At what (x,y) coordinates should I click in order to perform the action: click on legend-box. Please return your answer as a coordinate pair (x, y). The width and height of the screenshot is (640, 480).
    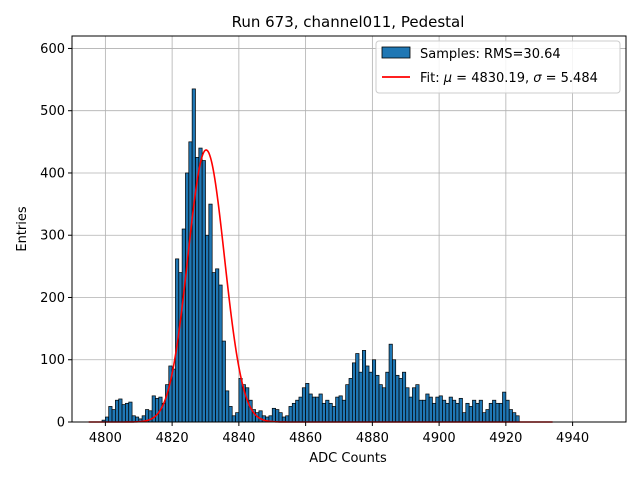
    Looking at the image, I should click on (498, 67).